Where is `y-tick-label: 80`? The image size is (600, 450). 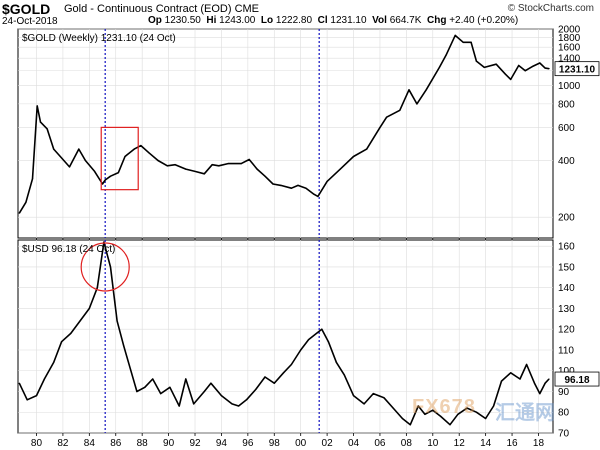
y-tick-label: 80 is located at coordinates (564, 413).